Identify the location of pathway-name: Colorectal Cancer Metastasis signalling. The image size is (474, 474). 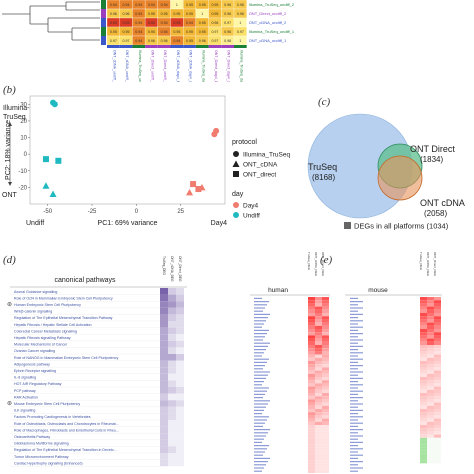
(45, 331).